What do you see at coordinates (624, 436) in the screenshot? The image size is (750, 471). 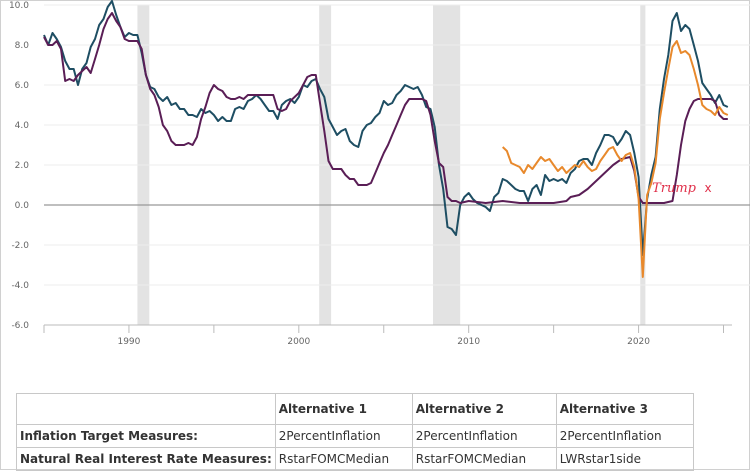 I see `cell-inflation-alt3: 2PercentInflation` at bounding box center [624, 436].